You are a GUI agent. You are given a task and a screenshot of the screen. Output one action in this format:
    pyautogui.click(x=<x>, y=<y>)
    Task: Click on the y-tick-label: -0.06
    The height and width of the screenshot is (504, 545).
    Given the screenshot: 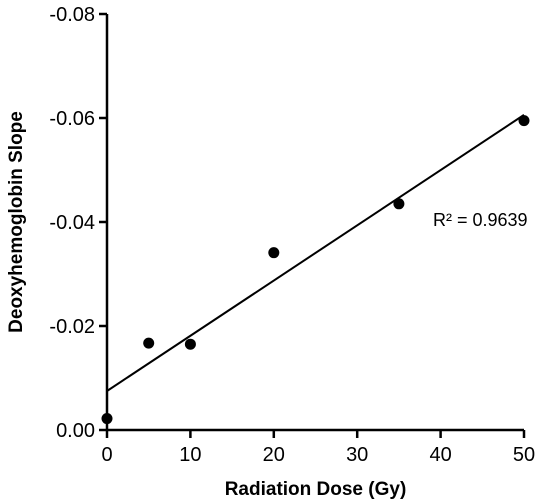 What is the action you would take?
    pyautogui.click(x=72, y=119)
    